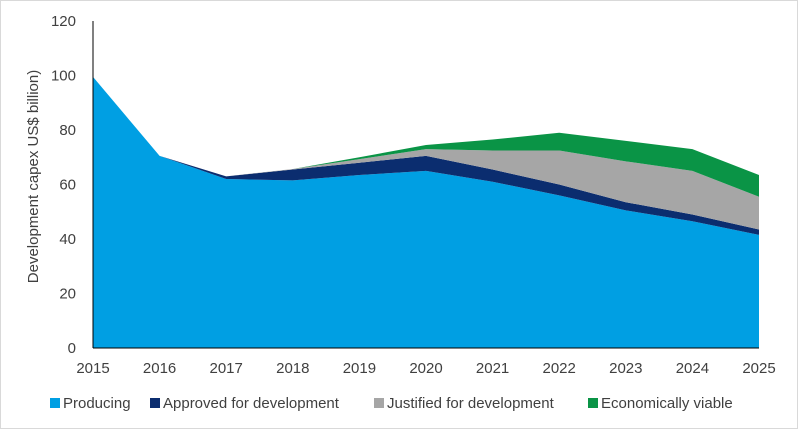 The width and height of the screenshot is (798, 430). I want to click on x-tick-label: 2020, so click(425, 368).